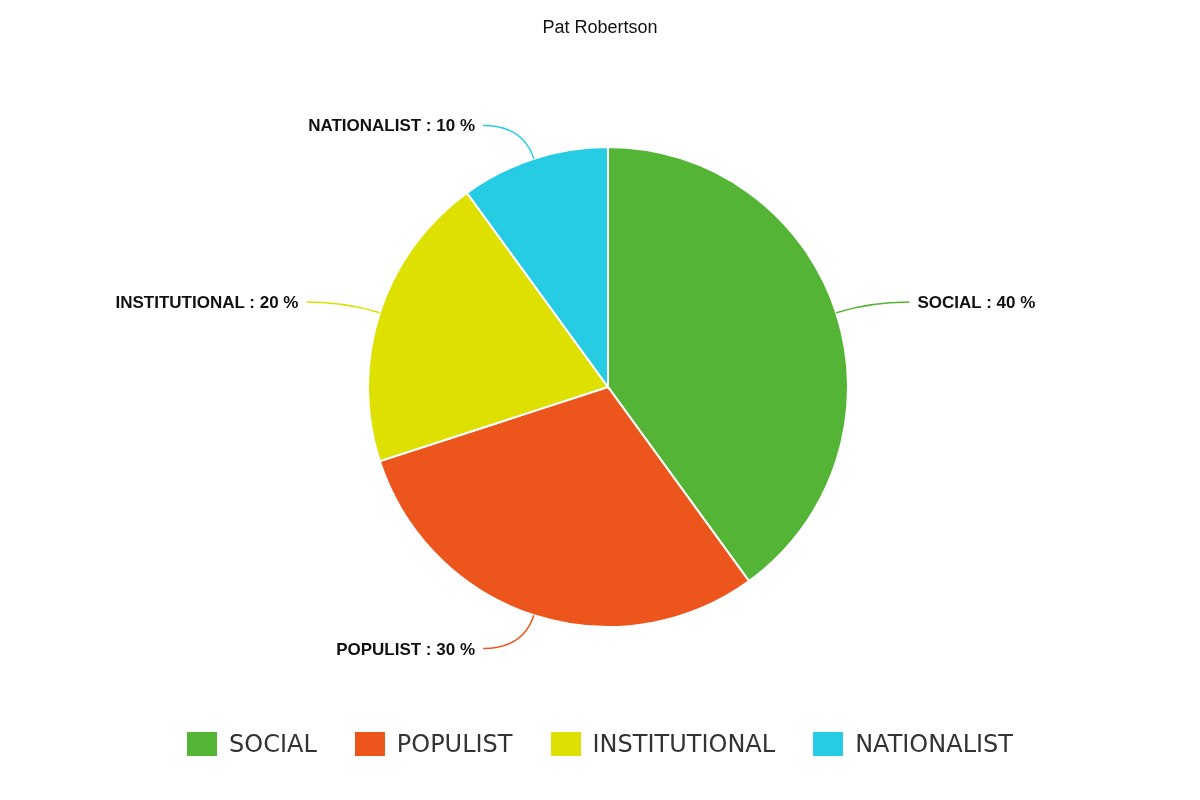  Describe the element at coordinates (454, 744) in the screenshot. I see `legend-label: POPULIST` at that location.